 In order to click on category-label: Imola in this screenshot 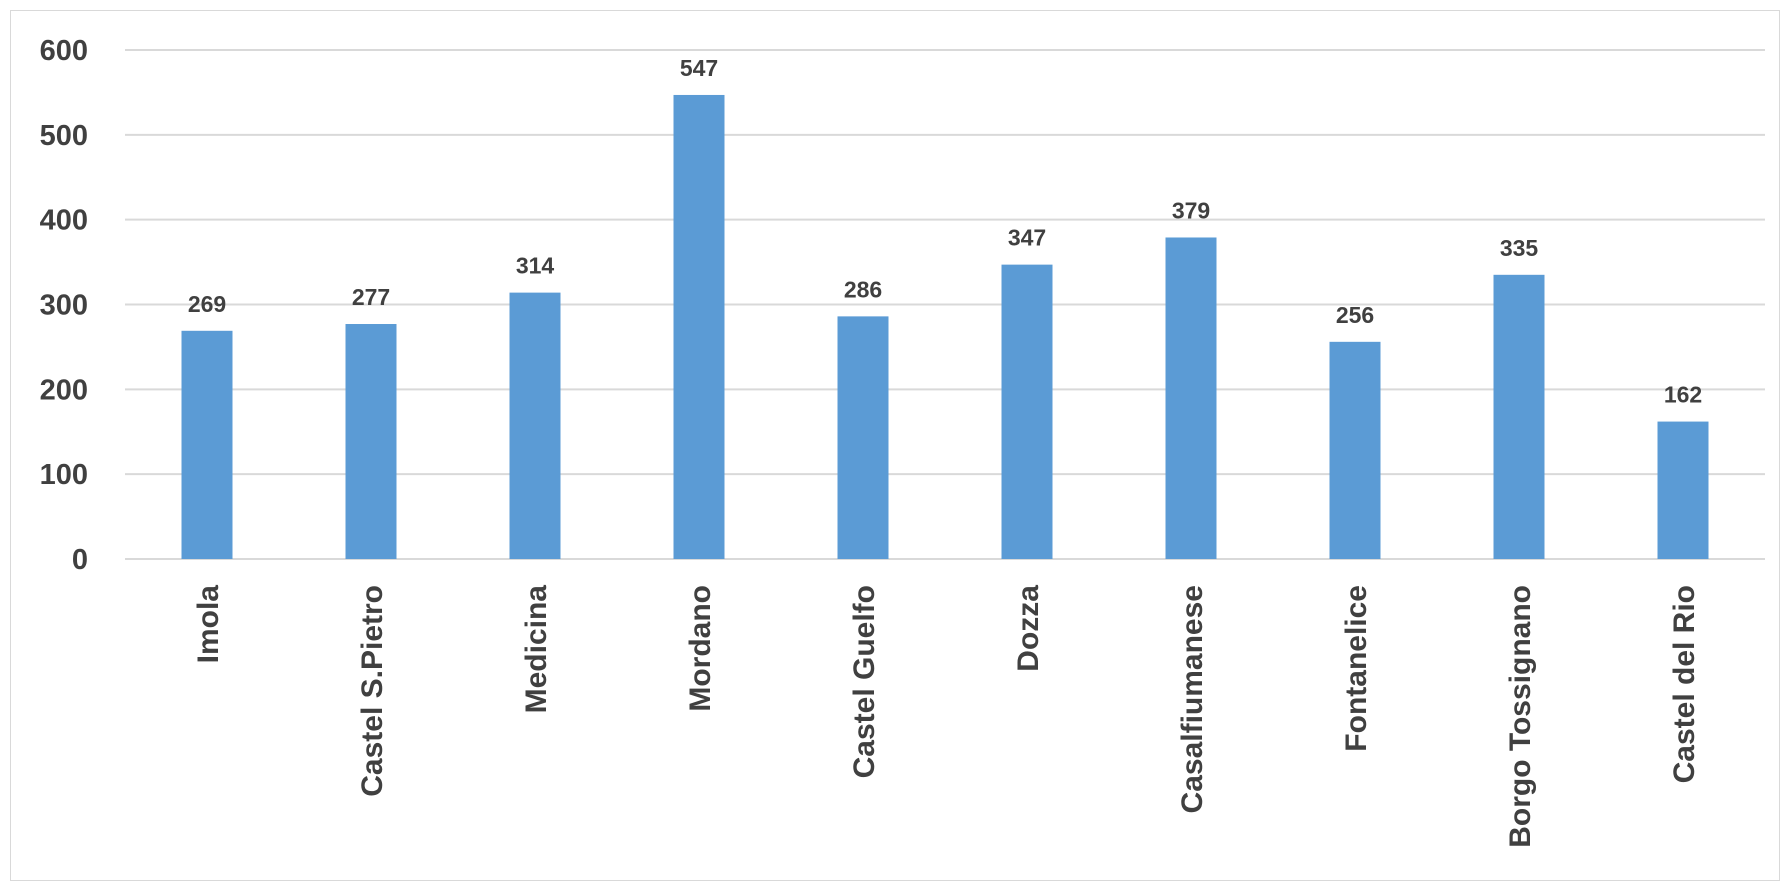, I will do `click(208, 624)`.